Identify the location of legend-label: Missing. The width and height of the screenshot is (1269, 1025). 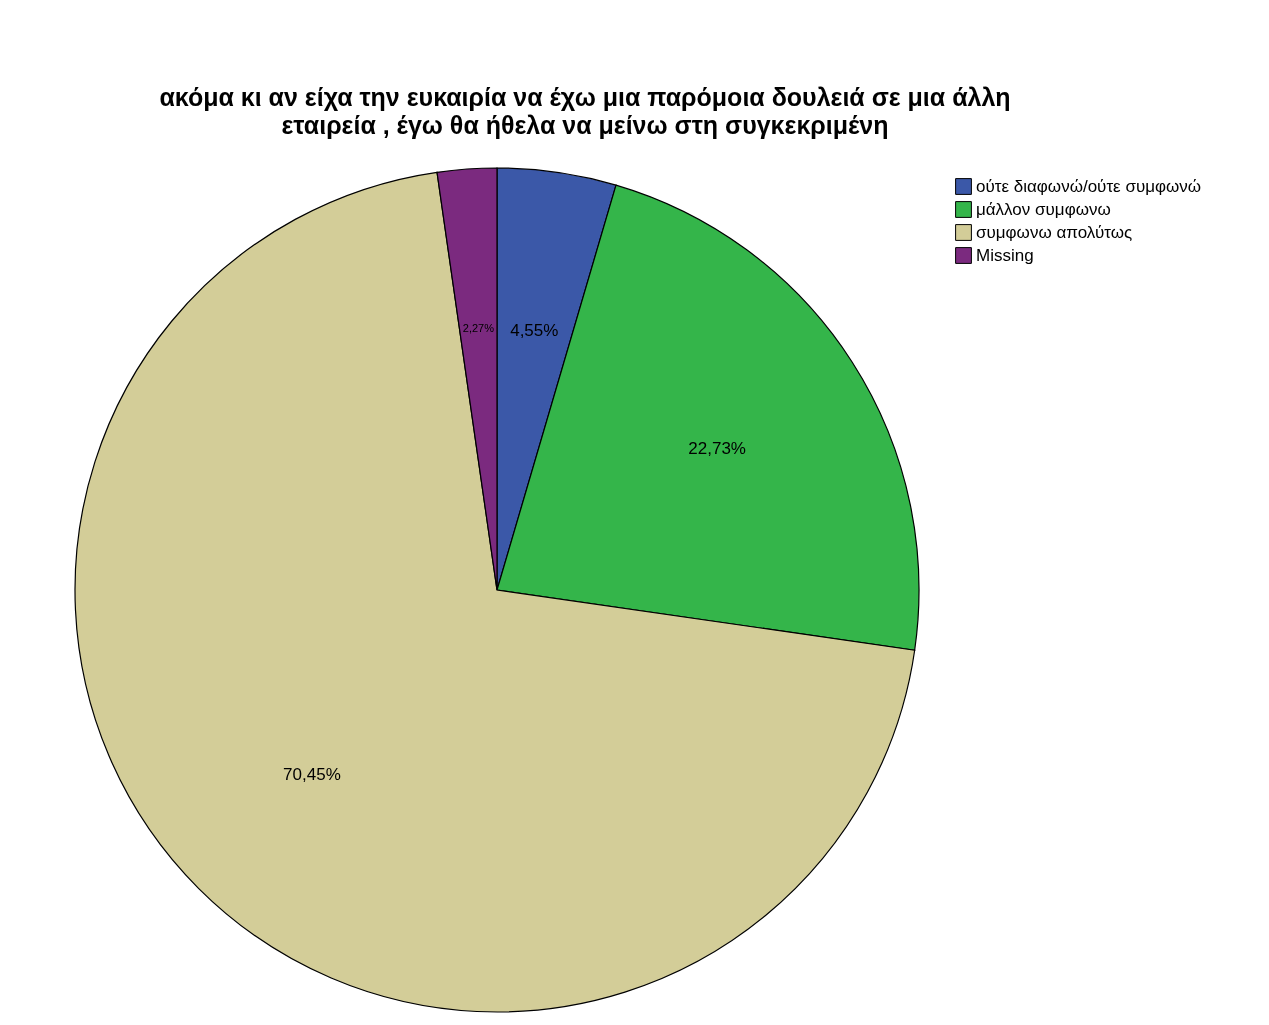
(1005, 255).